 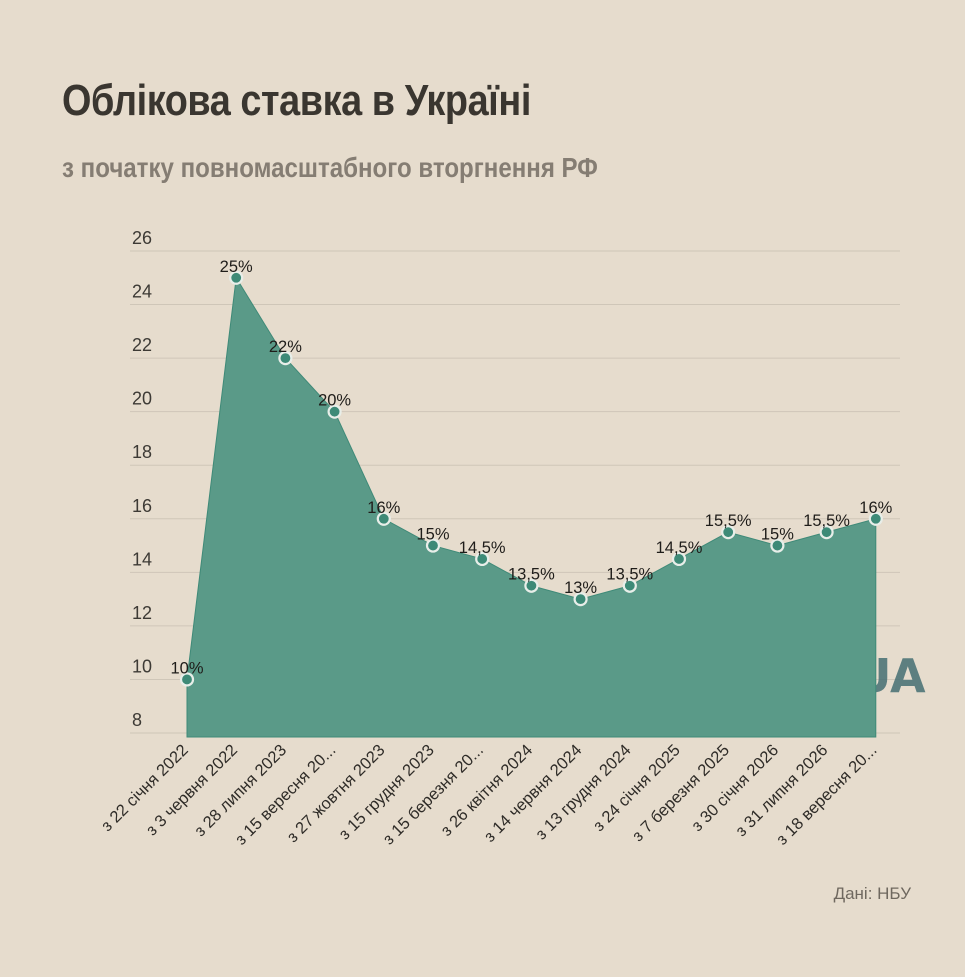 What do you see at coordinates (142, 238) in the screenshot?
I see `y-tick-label: 26` at bounding box center [142, 238].